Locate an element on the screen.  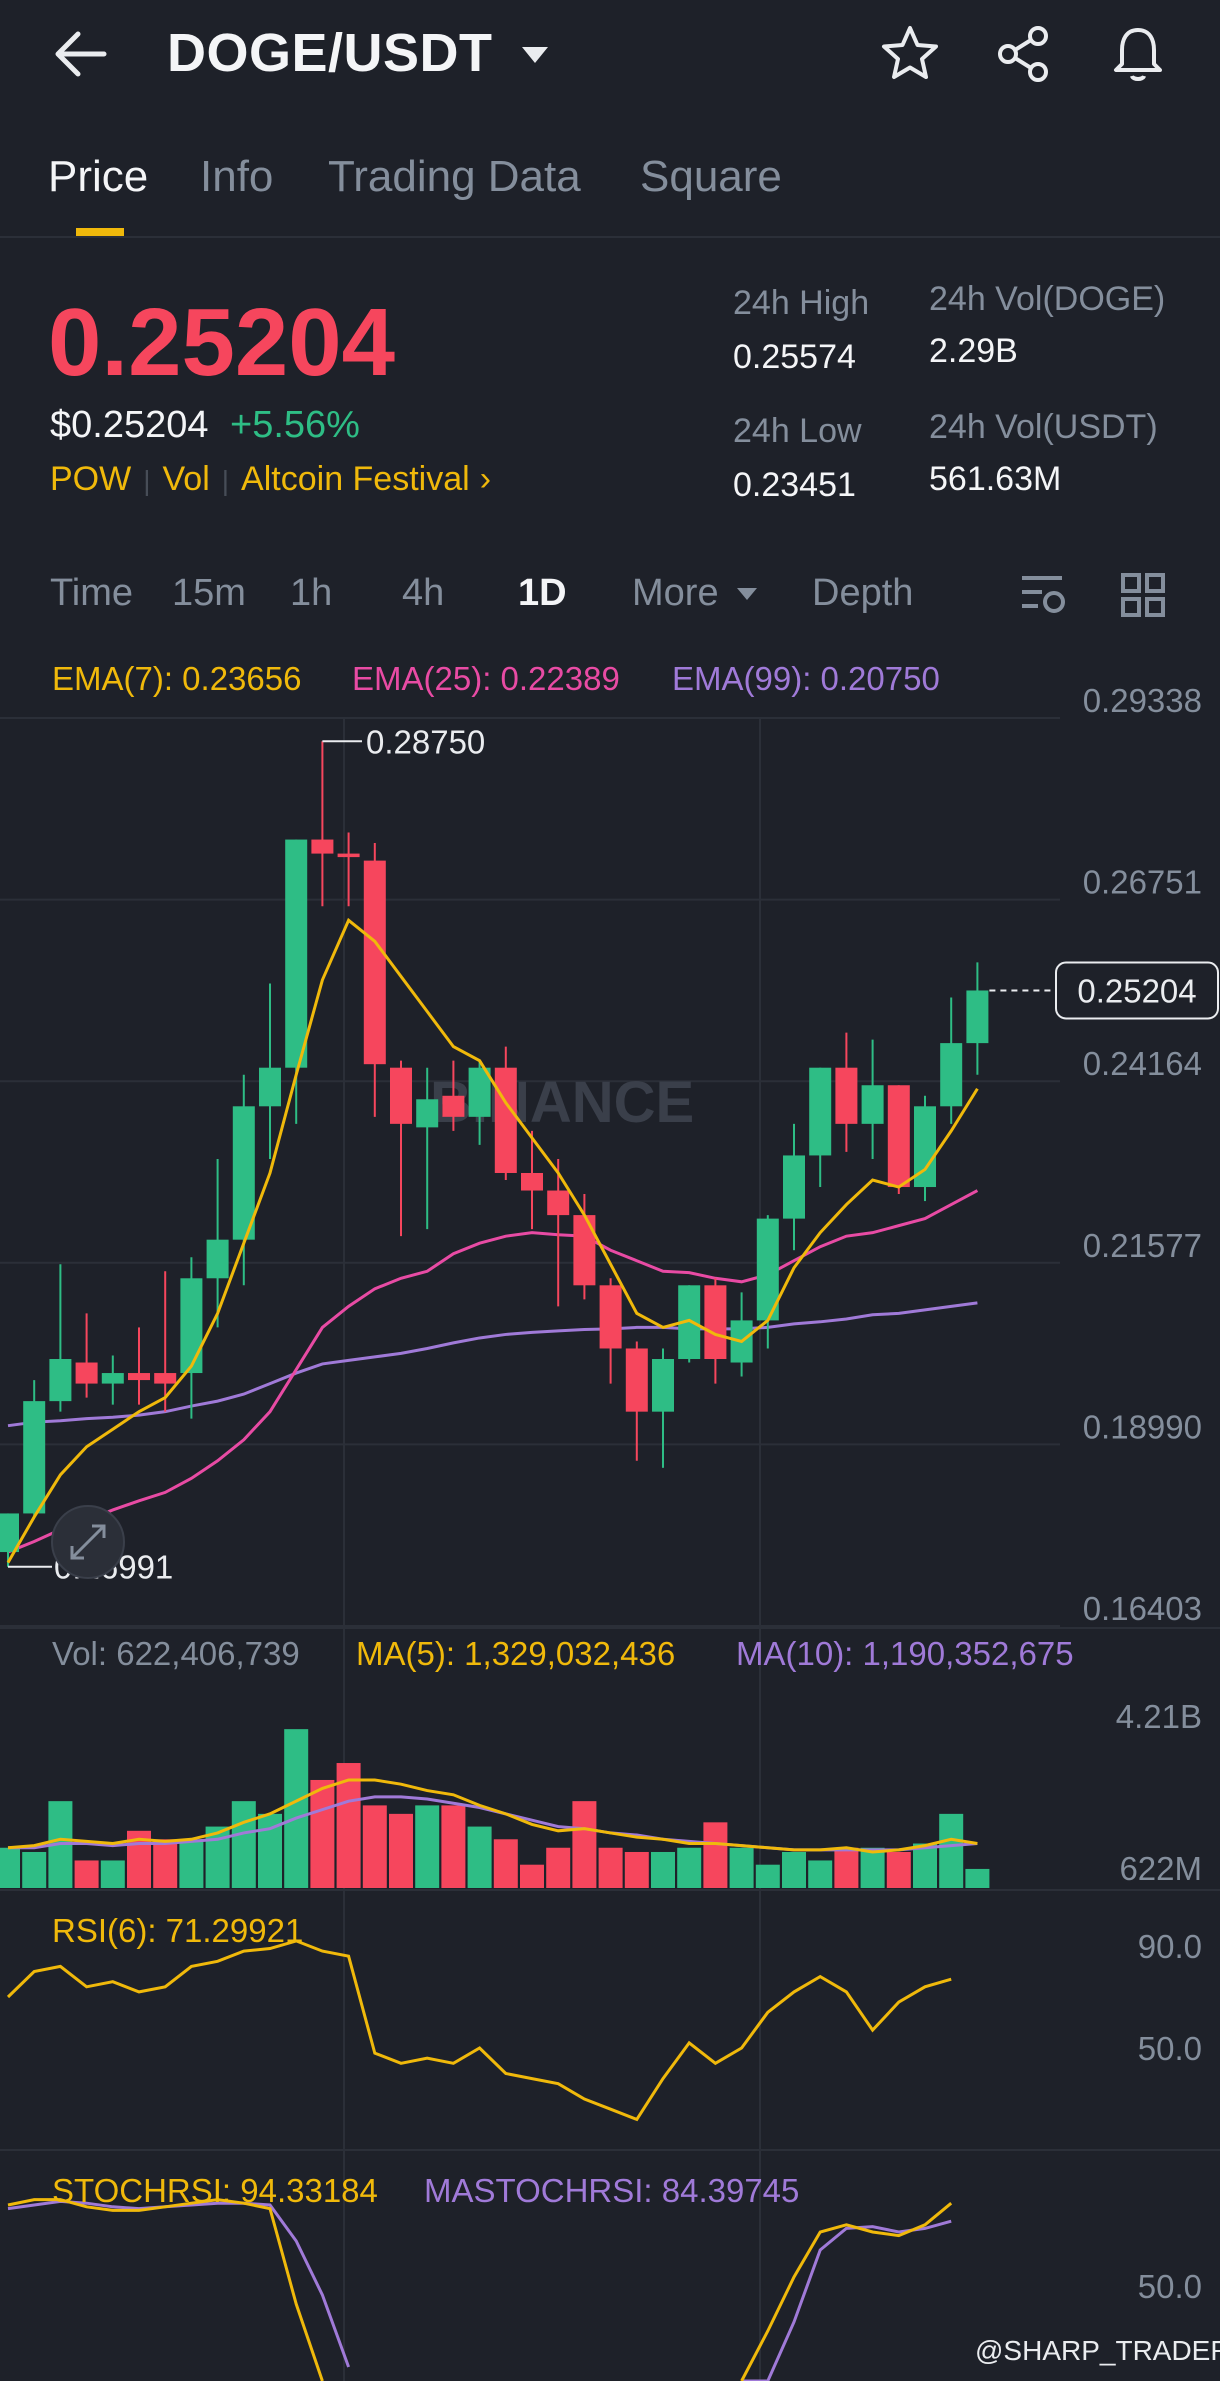
vol-quote-value: 561.63M is located at coordinates (995, 479).